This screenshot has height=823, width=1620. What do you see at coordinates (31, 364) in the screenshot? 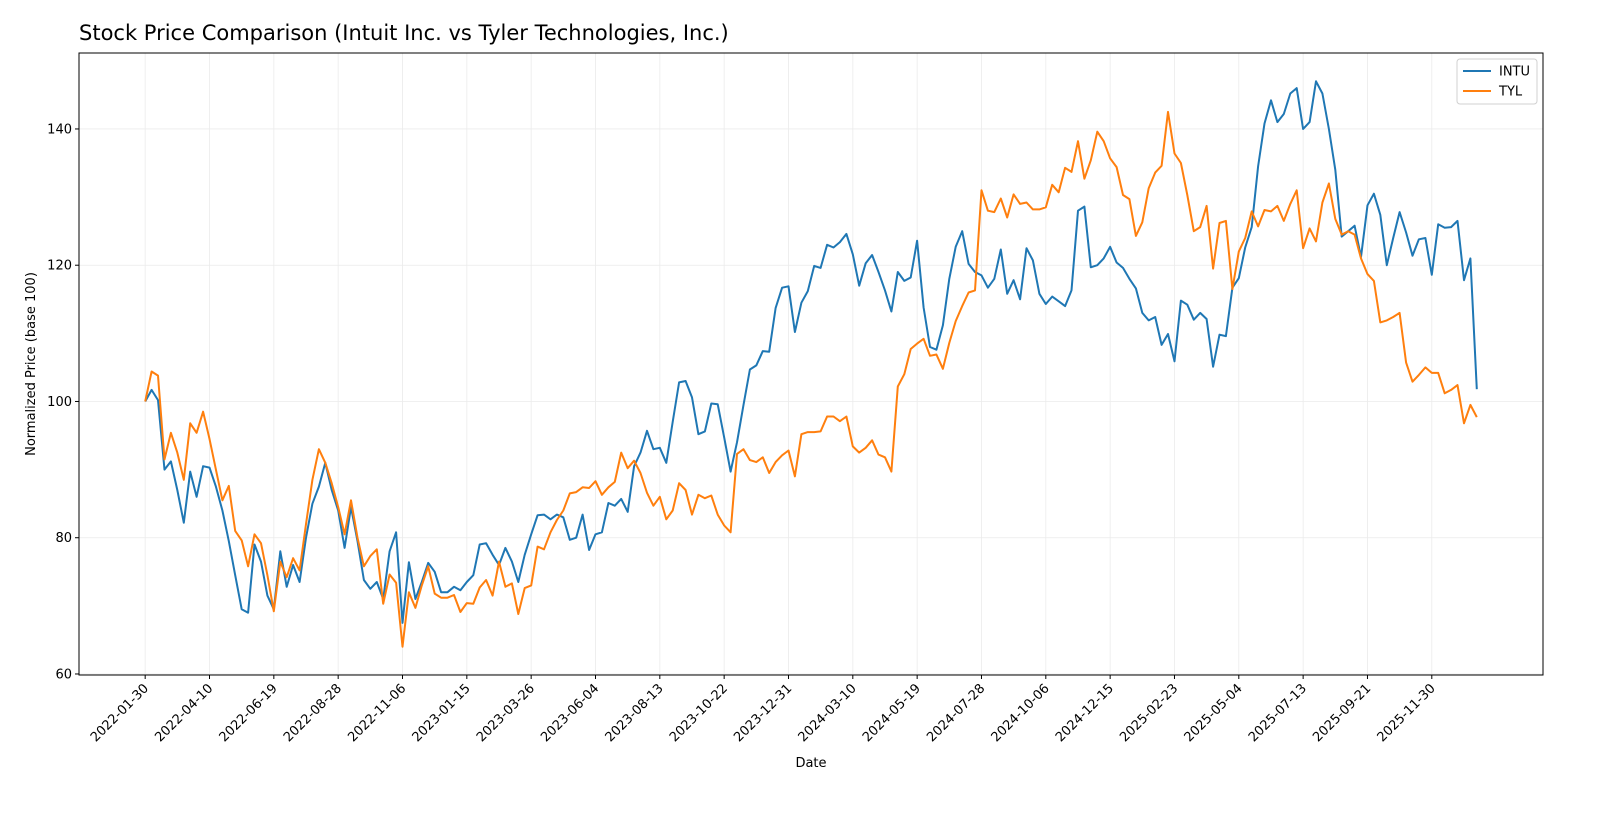
I see `y-axis-label: Normalized Price (base 100)` at bounding box center [31, 364].